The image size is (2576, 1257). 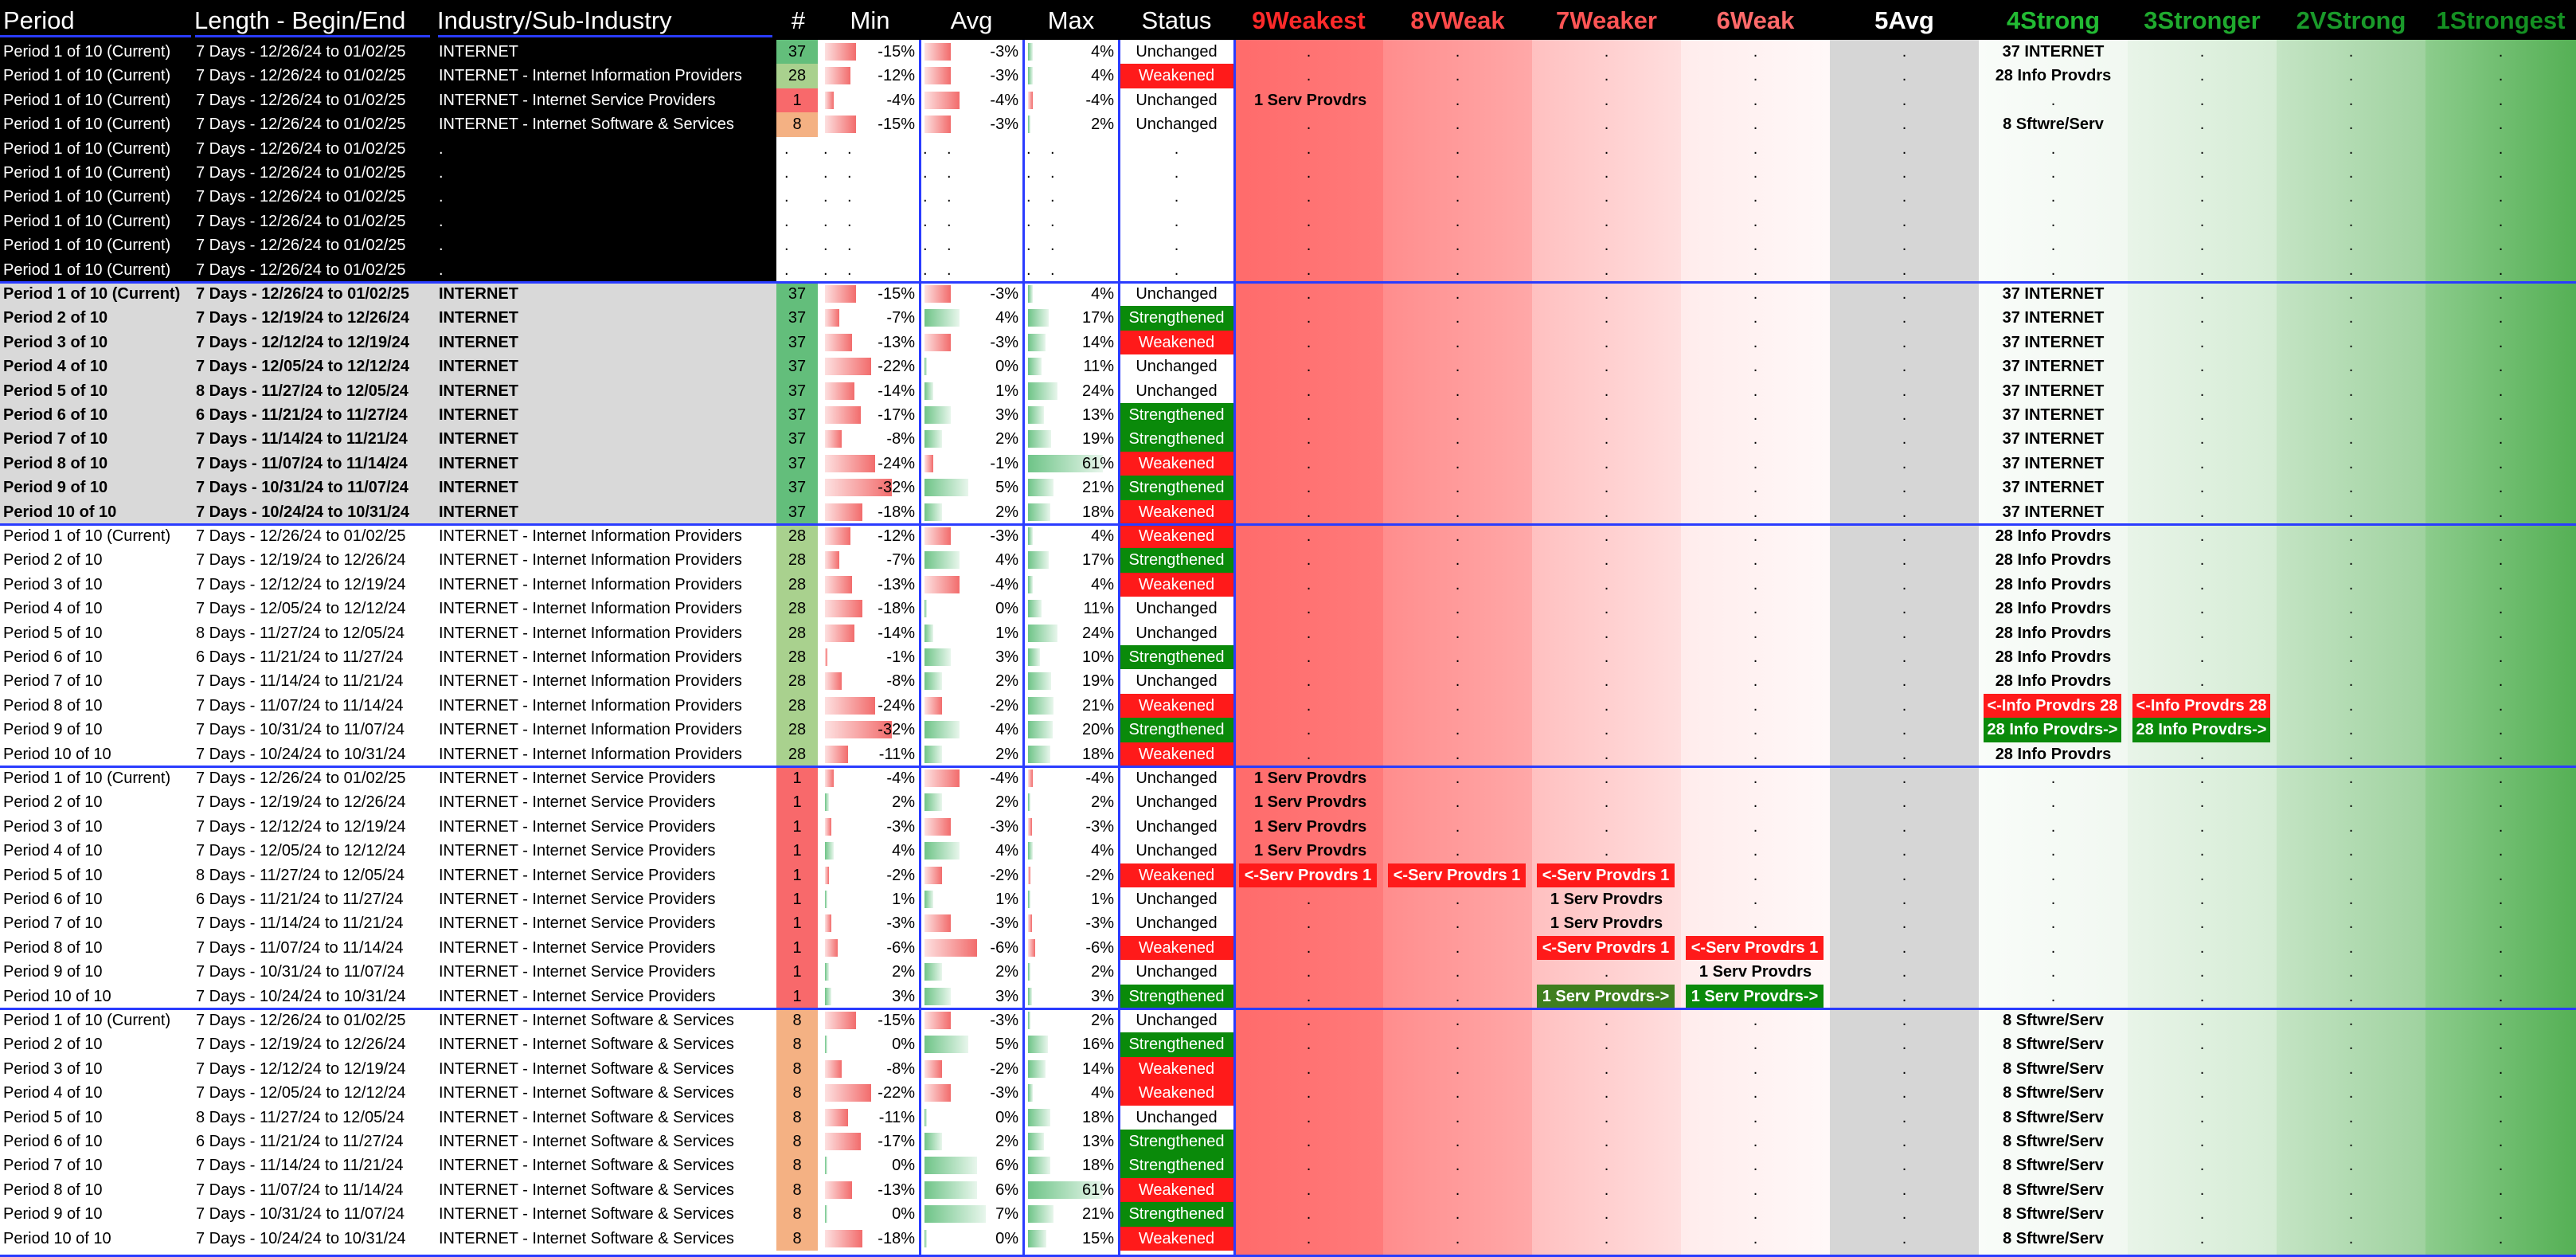 What do you see at coordinates (301, 584) in the screenshot?
I see `length-cell: 7 Days - 12/12/24 to 12/19/24` at bounding box center [301, 584].